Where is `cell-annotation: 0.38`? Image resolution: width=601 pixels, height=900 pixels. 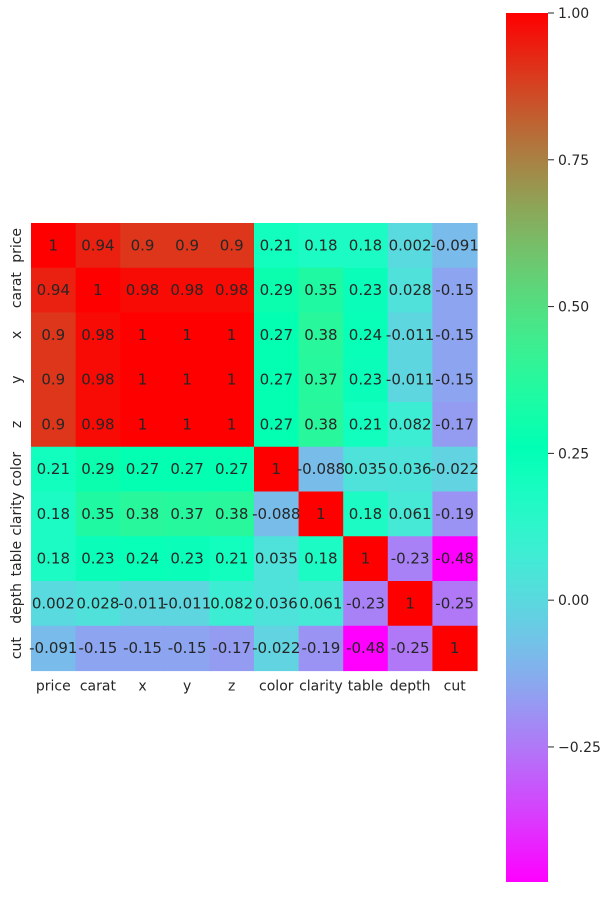
cell-annotation: 0.38 is located at coordinates (320, 424).